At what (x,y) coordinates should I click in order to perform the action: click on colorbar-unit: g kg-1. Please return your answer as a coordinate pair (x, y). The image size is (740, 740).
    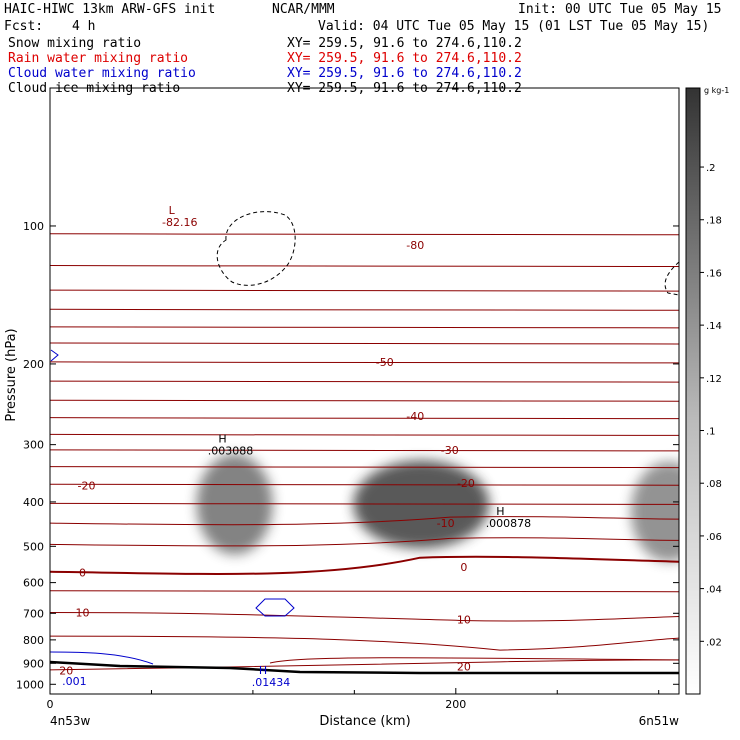
    Looking at the image, I should click on (716, 90).